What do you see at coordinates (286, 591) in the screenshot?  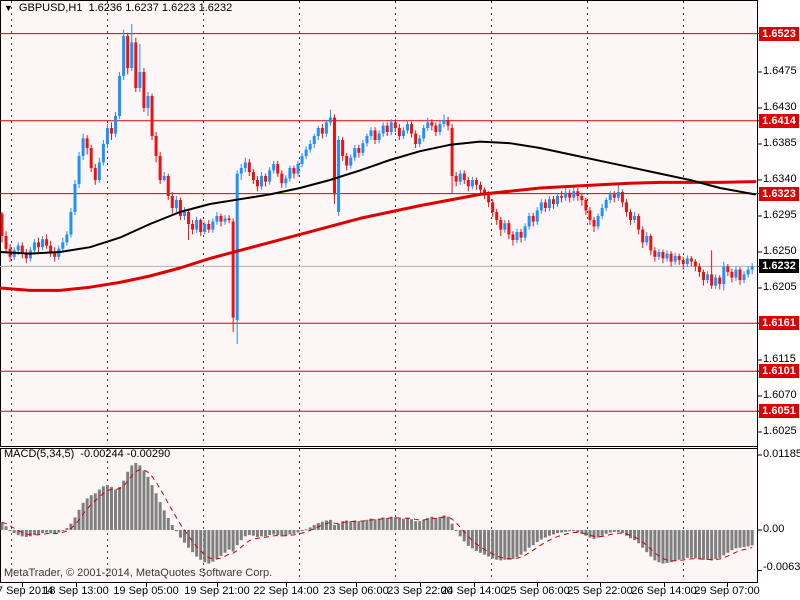 I see `time-axis-label: 22 Sep 14:00` at bounding box center [286, 591].